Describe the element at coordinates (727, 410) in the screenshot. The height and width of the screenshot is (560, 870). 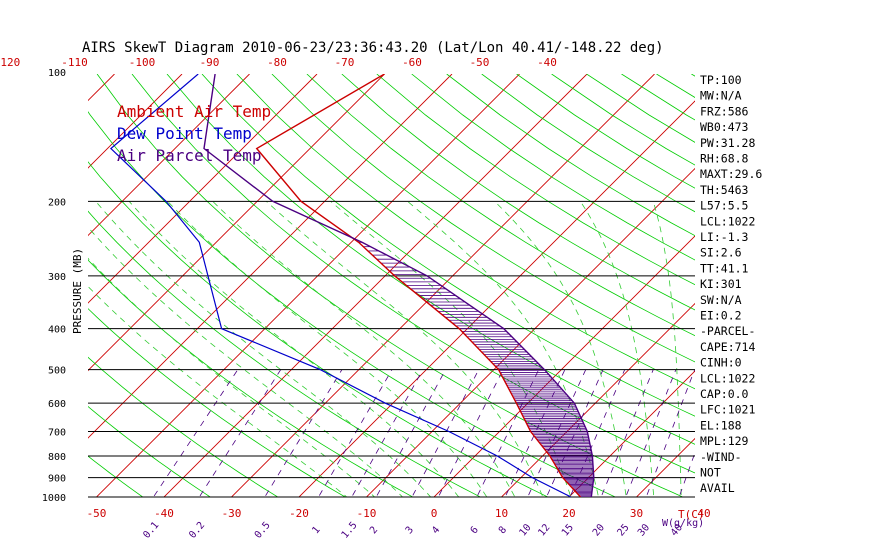
I see `stability-index: LFC:1021` at that location.